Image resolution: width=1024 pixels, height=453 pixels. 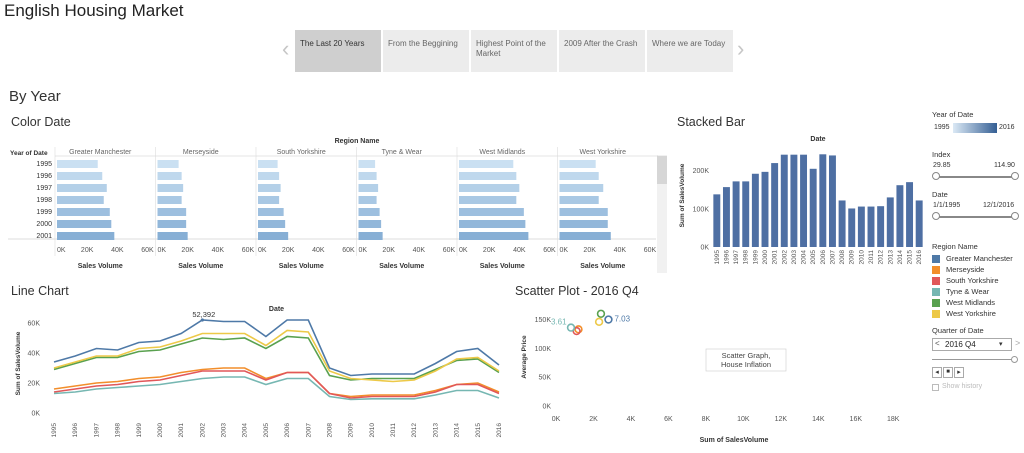 What do you see at coordinates (583, 212) in the screenshot?
I see `bar-west-yorkshire-1999` at bounding box center [583, 212].